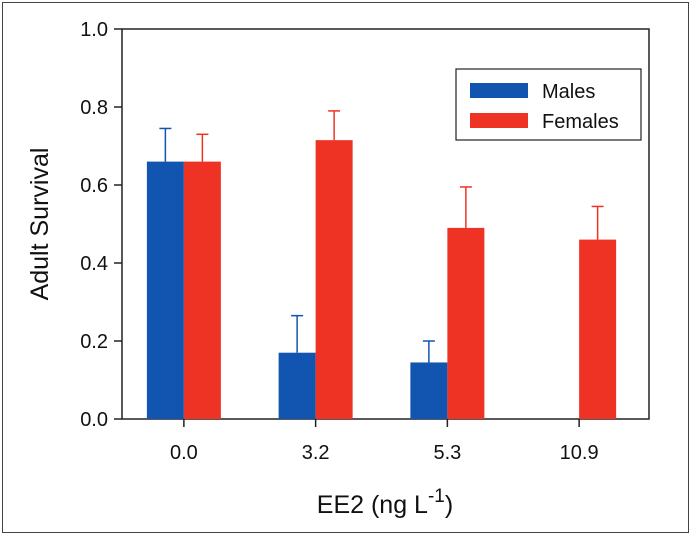  What do you see at coordinates (184, 453) in the screenshot?
I see `x-tick-label: 0.0` at bounding box center [184, 453].